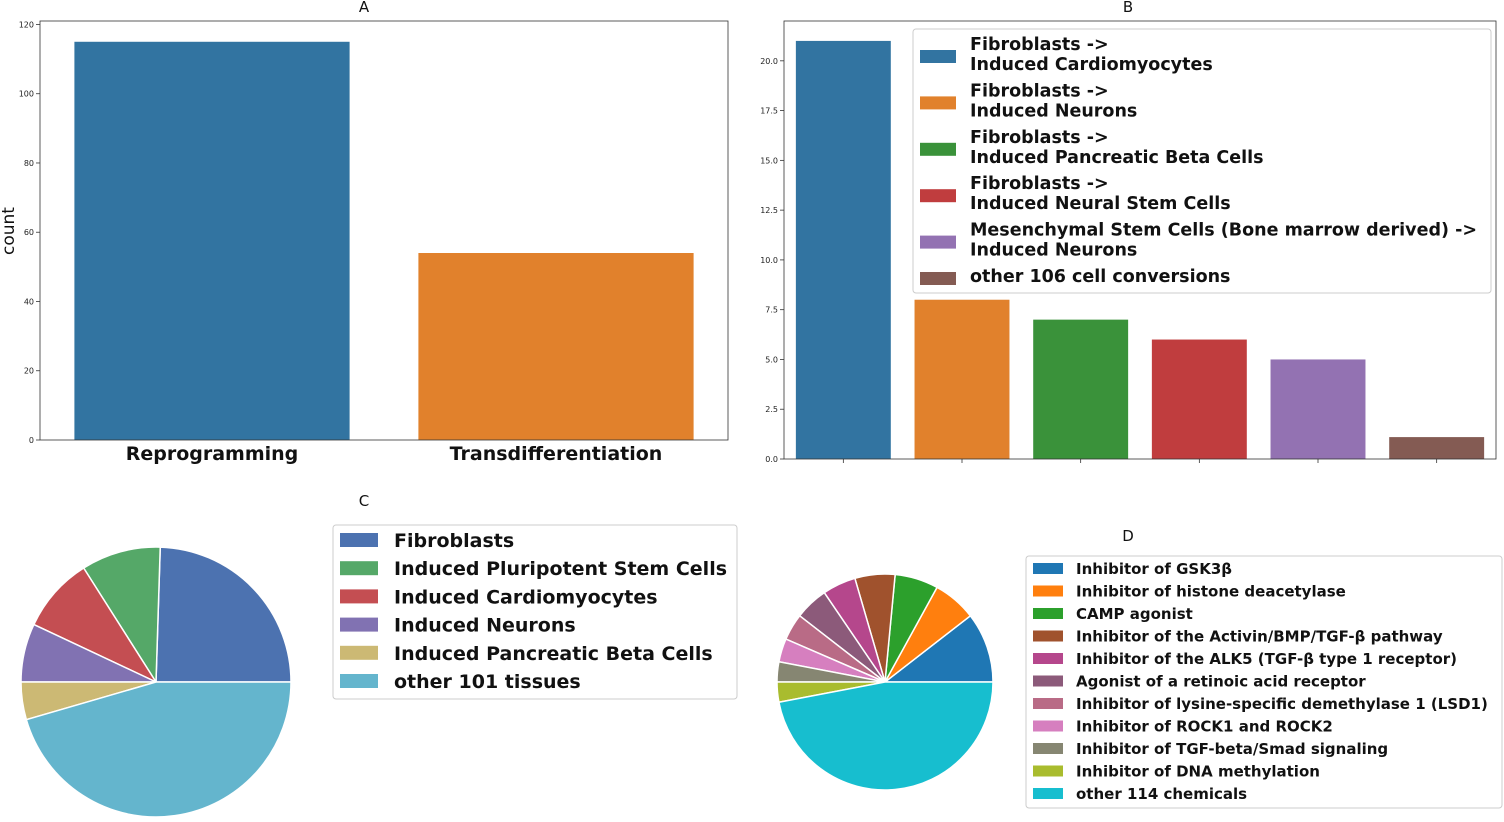 The width and height of the screenshot is (1504, 822). I want to click on panel-a-y-tick-label: 120, so click(26, 24).